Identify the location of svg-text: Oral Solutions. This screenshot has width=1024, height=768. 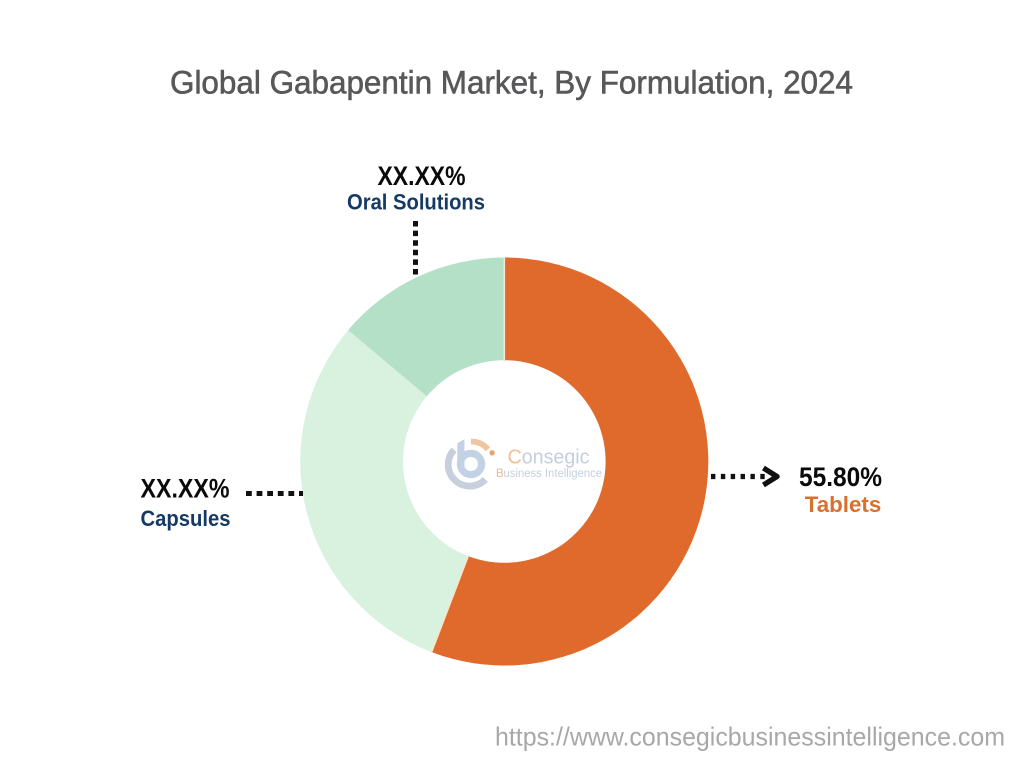
(416, 202).